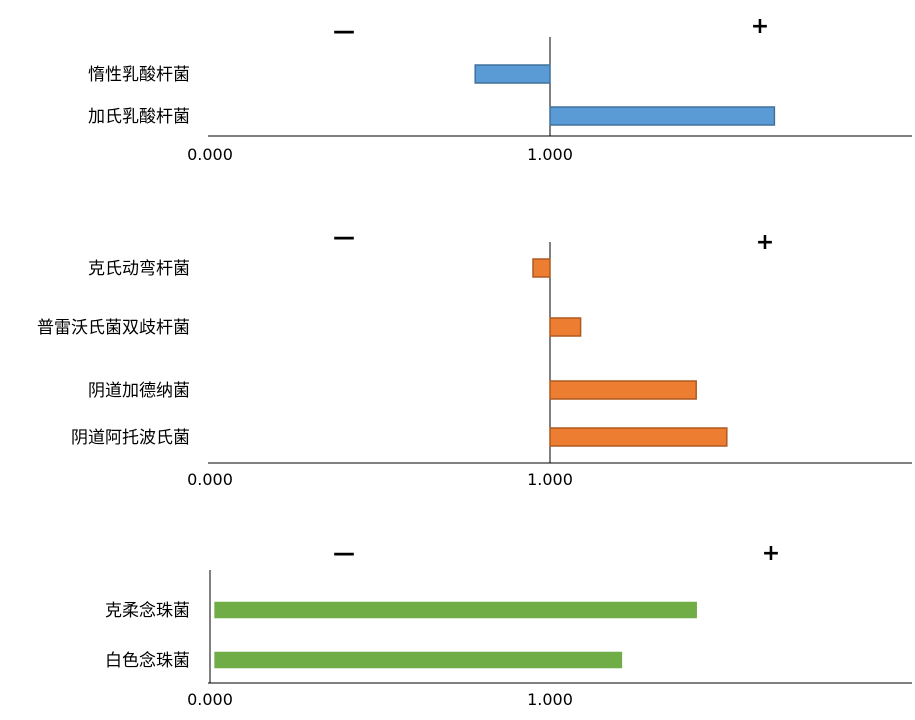  Describe the element at coordinates (113, 328) in the screenshot. I see `panel-2-category-label: 普雷沃氏菌双歧杆菌` at that location.